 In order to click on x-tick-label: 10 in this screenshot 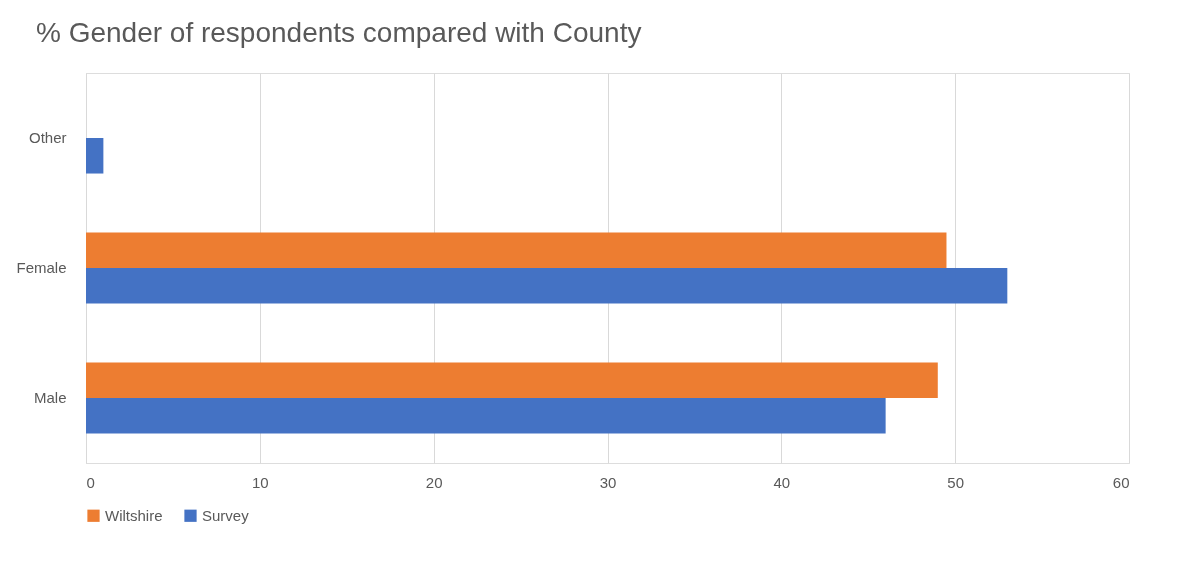, I will do `click(260, 482)`.